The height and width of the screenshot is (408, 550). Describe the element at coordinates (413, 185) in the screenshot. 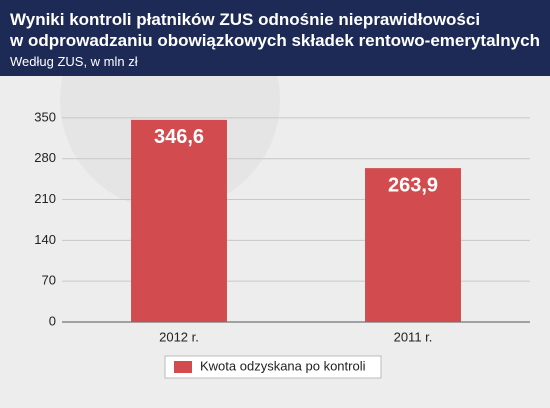

I see `data-label: 263,9` at that location.